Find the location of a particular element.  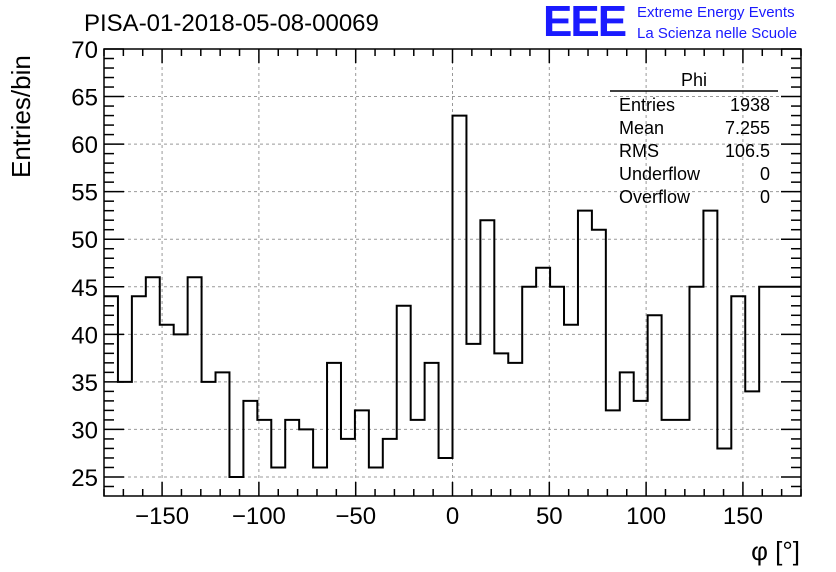

y-tick-label: 30 is located at coordinates (84, 430).